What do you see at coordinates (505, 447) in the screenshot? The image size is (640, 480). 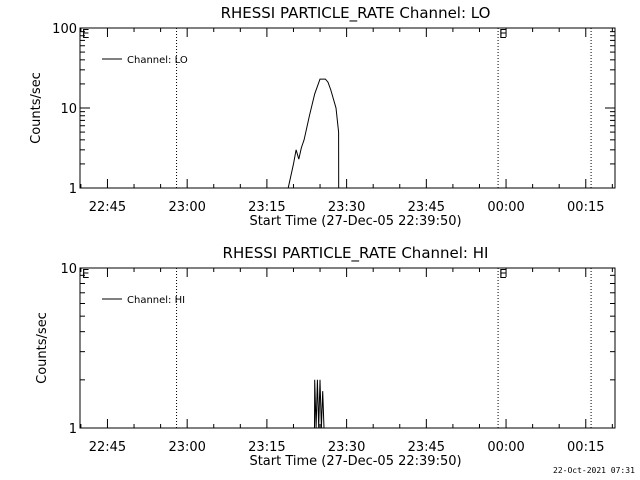 I see `x-tick-label-2: 00:00` at bounding box center [505, 447].